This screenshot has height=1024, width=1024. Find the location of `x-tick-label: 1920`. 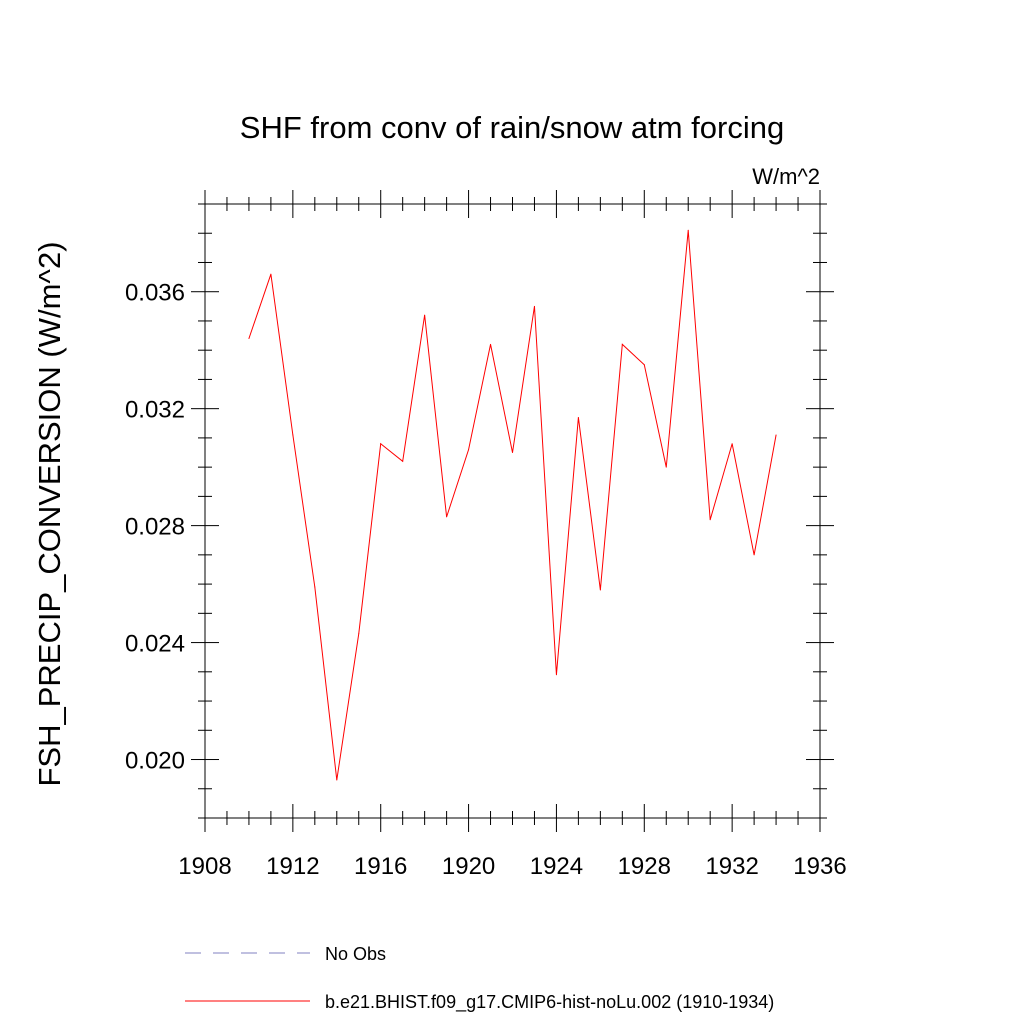

x-tick-label: 1920 is located at coordinates (468, 866).